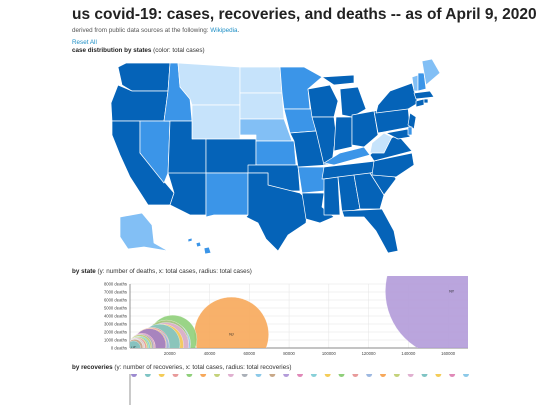 Image resolution: width=540 pixels, height=405 pixels. Describe the element at coordinates (227, 195) in the screenshot. I see `state-NM` at that location.